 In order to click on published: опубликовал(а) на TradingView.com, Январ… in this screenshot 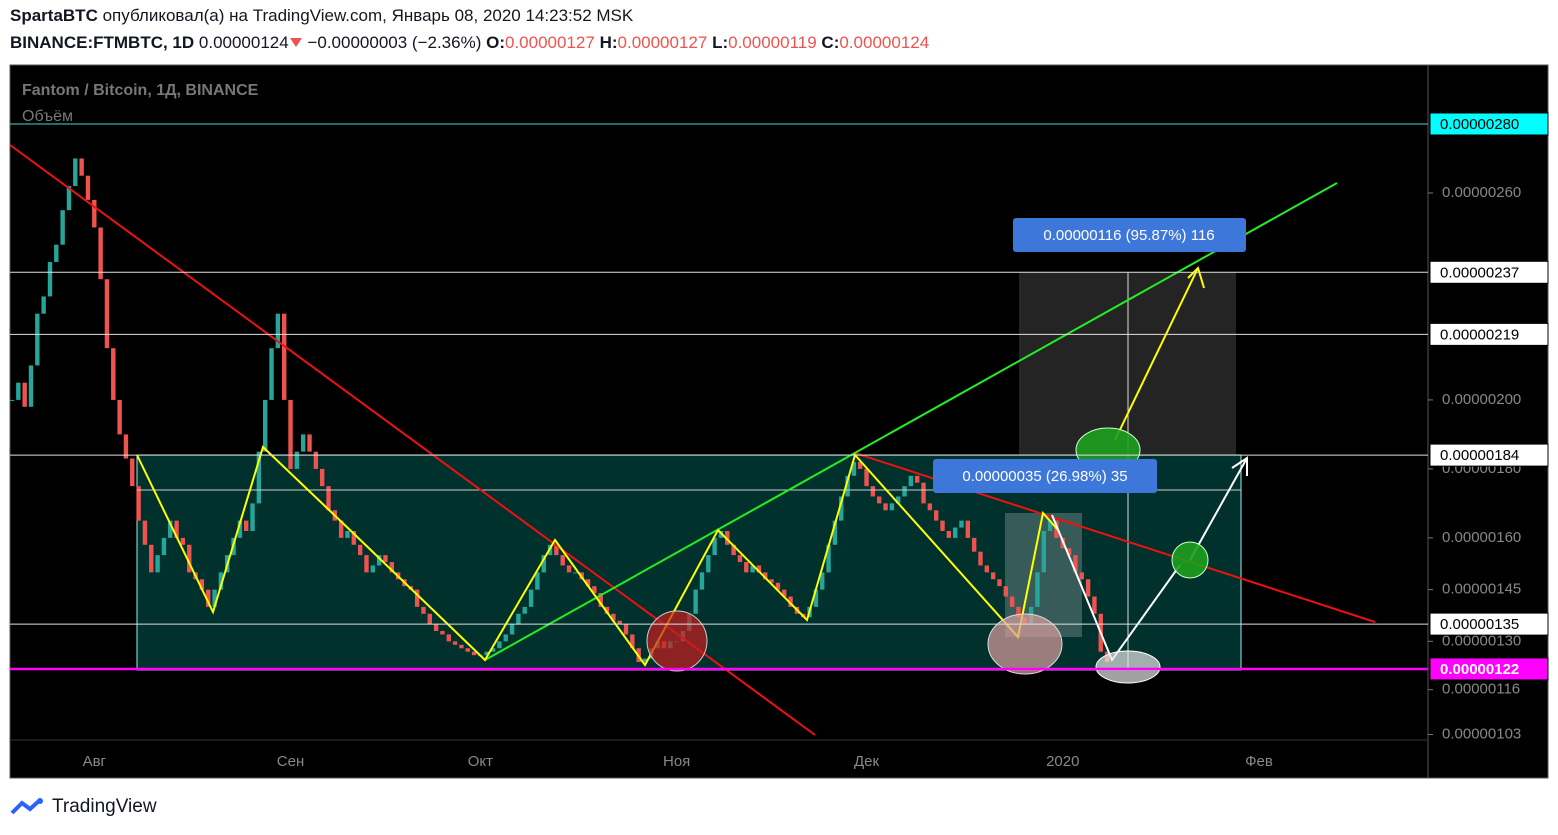, I will do `click(368, 15)`.